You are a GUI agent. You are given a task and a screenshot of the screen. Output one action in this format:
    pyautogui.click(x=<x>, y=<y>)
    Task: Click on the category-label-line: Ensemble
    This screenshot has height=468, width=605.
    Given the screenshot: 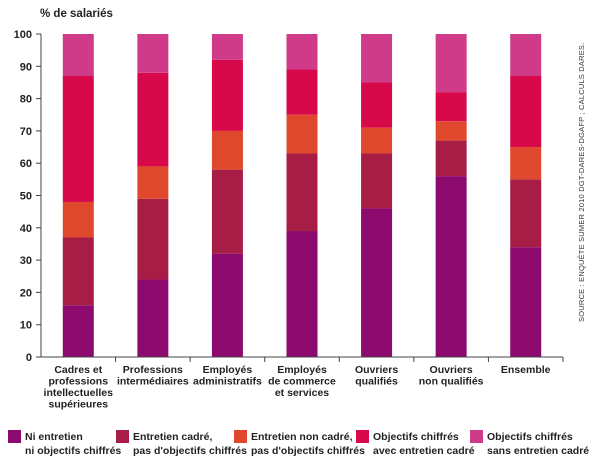 What is the action you would take?
    pyautogui.click(x=526, y=370)
    